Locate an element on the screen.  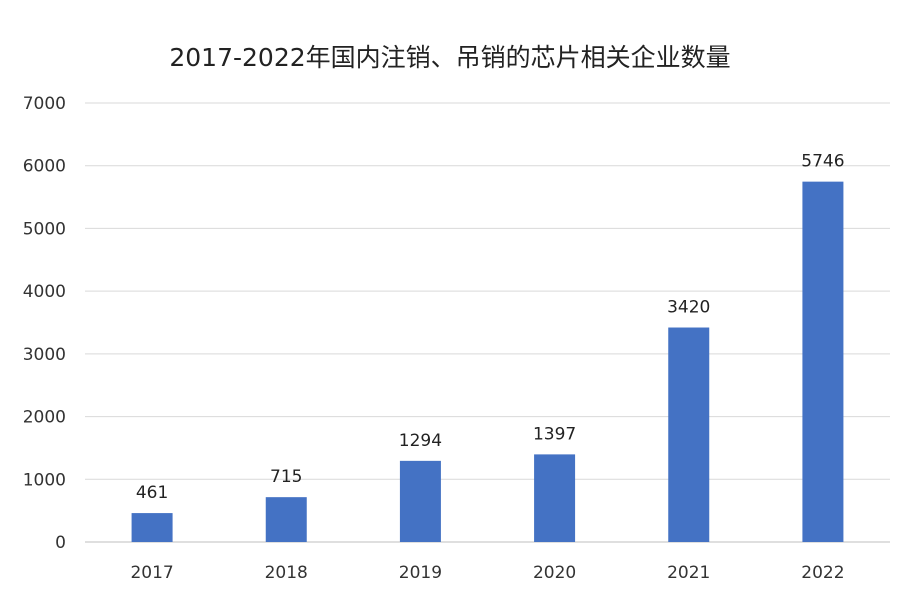
x-axis-ticks: 2017 2018 2019 2020 2021 2022 is located at coordinates (487, 573).